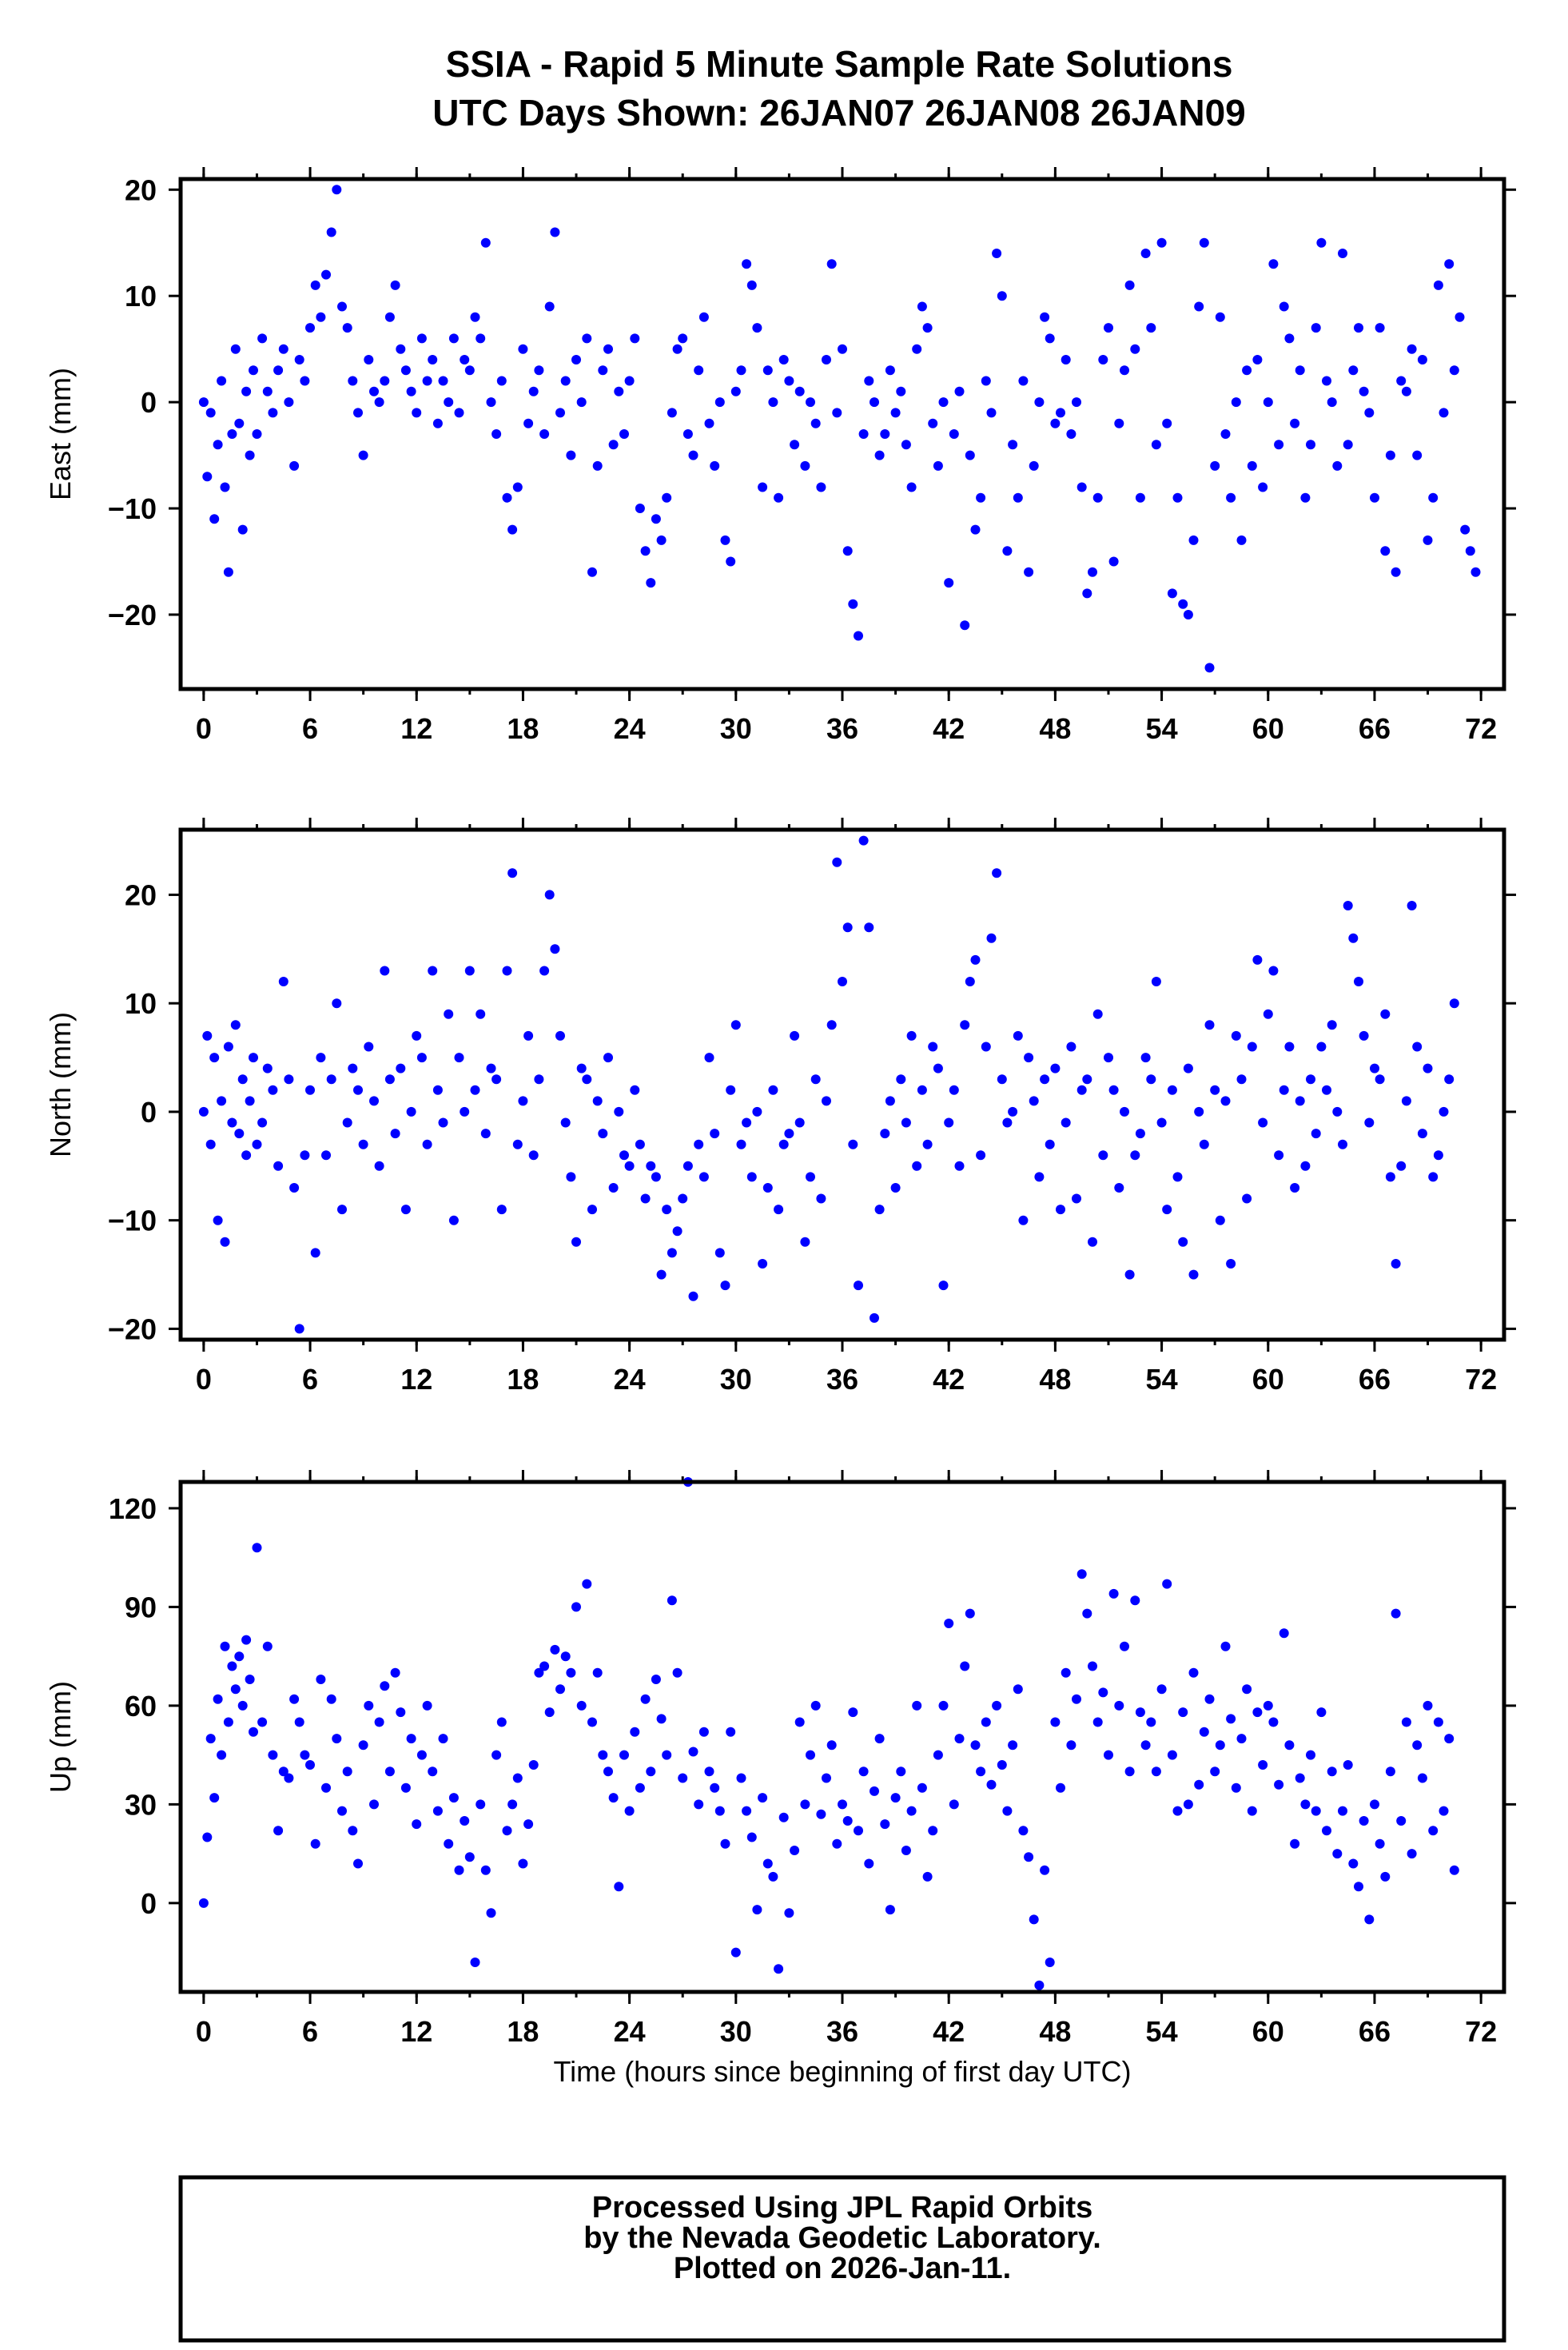 This screenshot has height=2350, width=1568. What do you see at coordinates (630, 1380) in the screenshot?
I see `x-tick-label: 24` at bounding box center [630, 1380].